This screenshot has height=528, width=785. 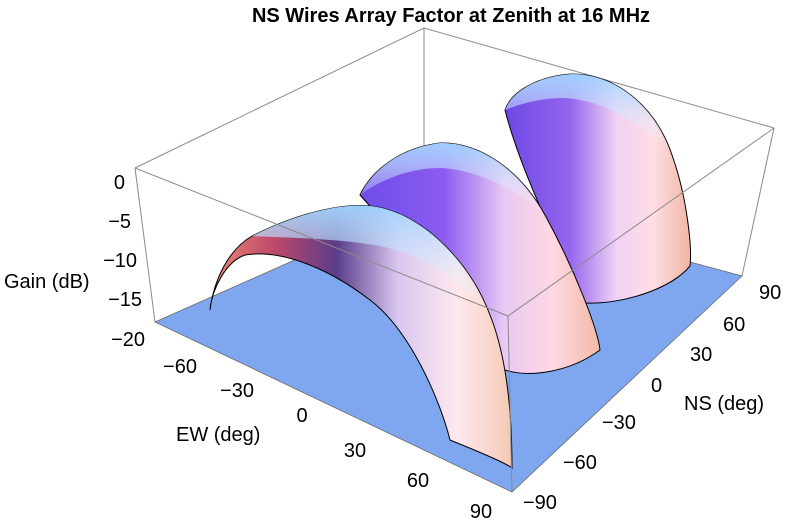 What do you see at coordinates (180, 367) in the screenshot?
I see `x-tick-label: −60` at bounding box center [180, 367].